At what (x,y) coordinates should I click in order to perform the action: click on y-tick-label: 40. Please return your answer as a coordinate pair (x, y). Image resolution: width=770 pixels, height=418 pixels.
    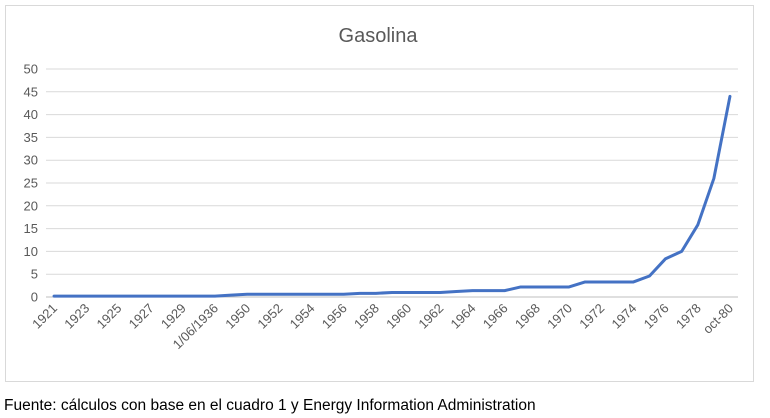
    Looking at the image, I should click on (31, 114).